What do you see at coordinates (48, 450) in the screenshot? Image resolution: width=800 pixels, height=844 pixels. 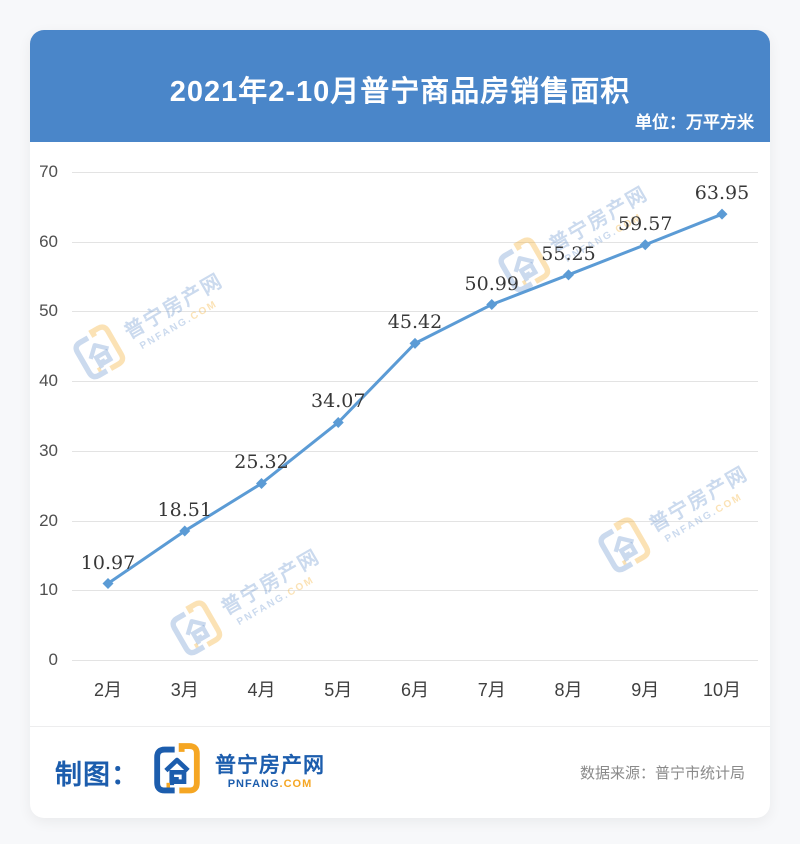 I see `y-axis-tick-label: 30` at bounding box center [48, 450].